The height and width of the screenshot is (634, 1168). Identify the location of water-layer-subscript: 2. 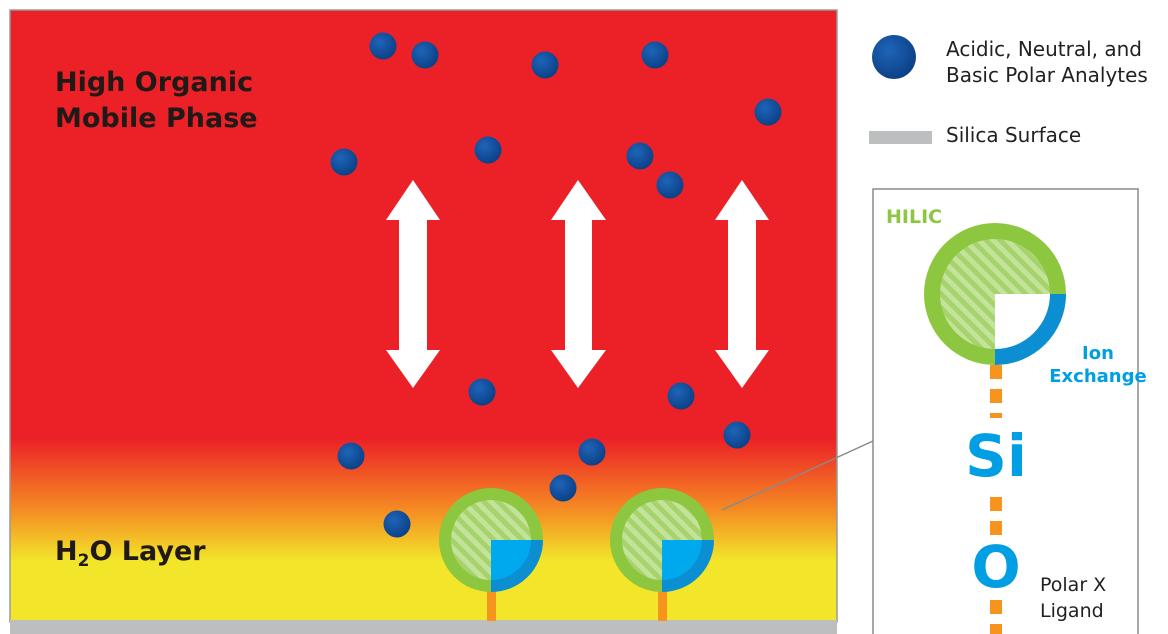
(83, 561).